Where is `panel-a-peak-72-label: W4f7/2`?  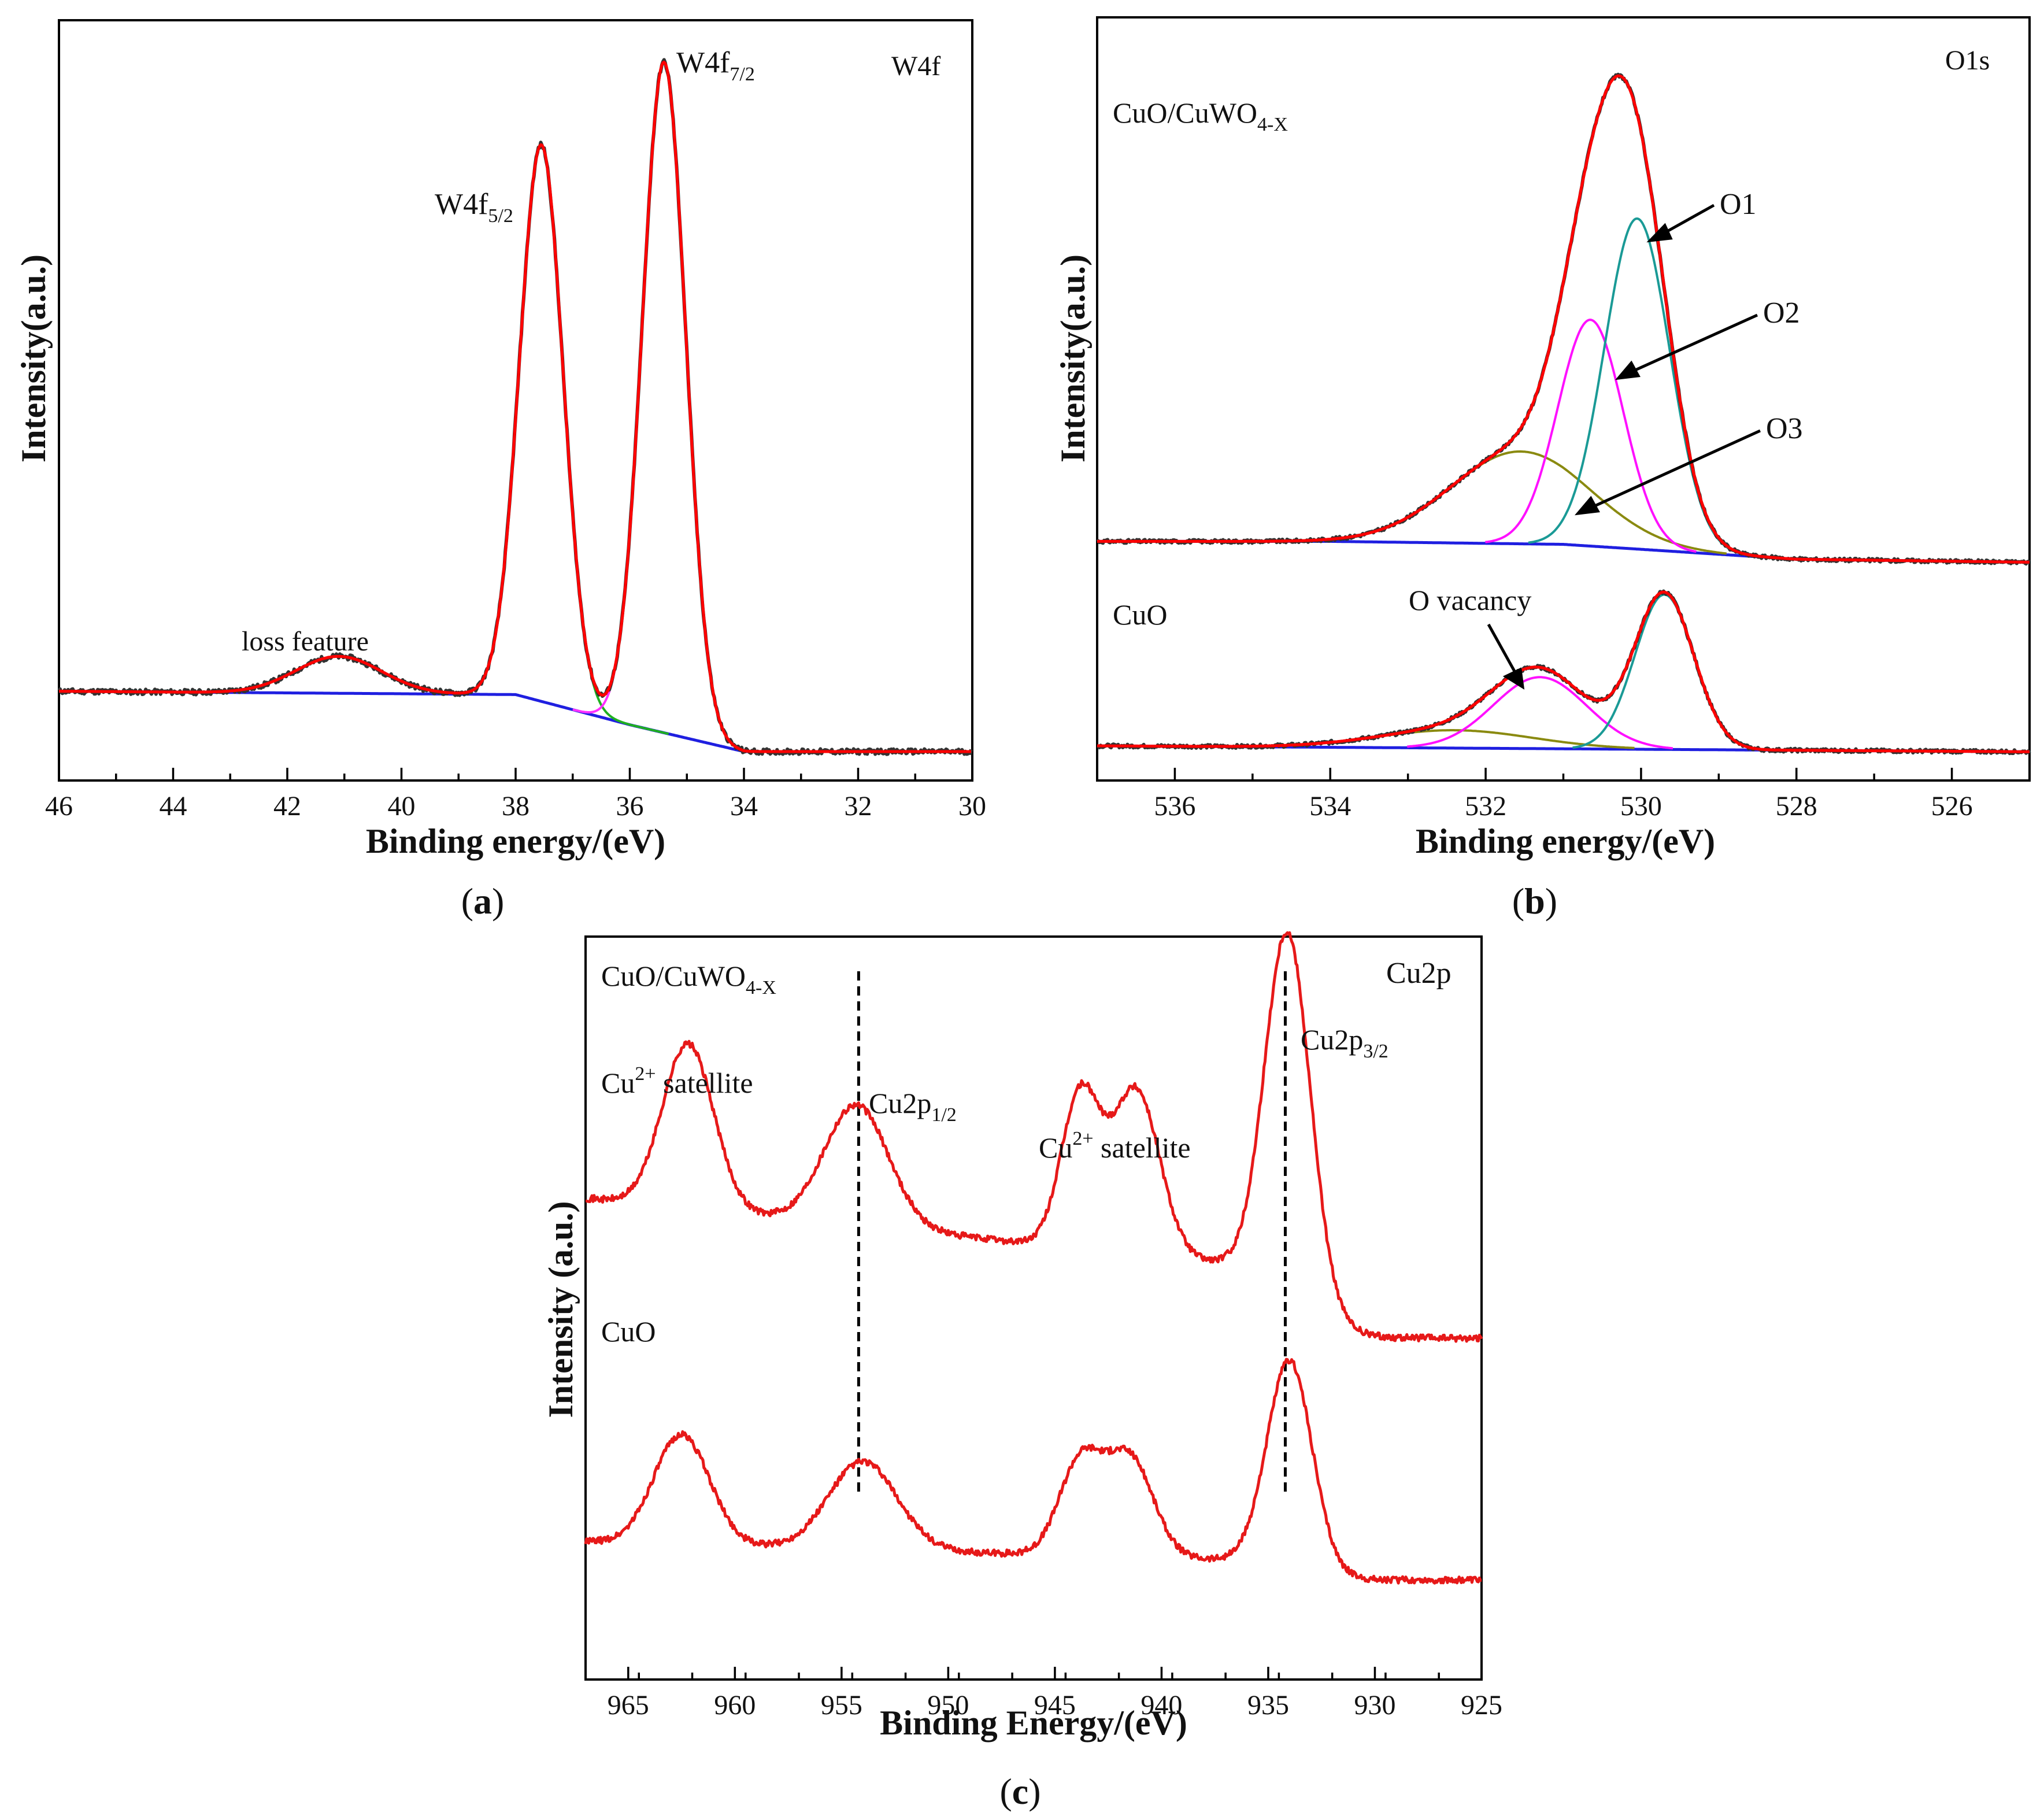
panel-a-peak-72-label: W4f7/2 is located at coordinates (715, 66).